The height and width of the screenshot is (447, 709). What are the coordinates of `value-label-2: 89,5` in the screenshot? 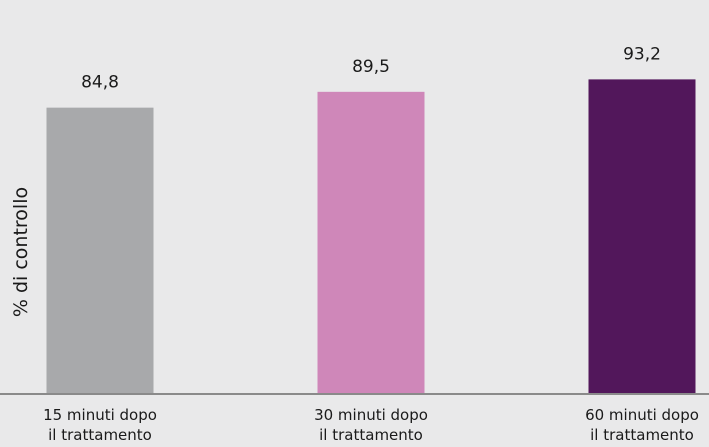 It's located at (371, 67).